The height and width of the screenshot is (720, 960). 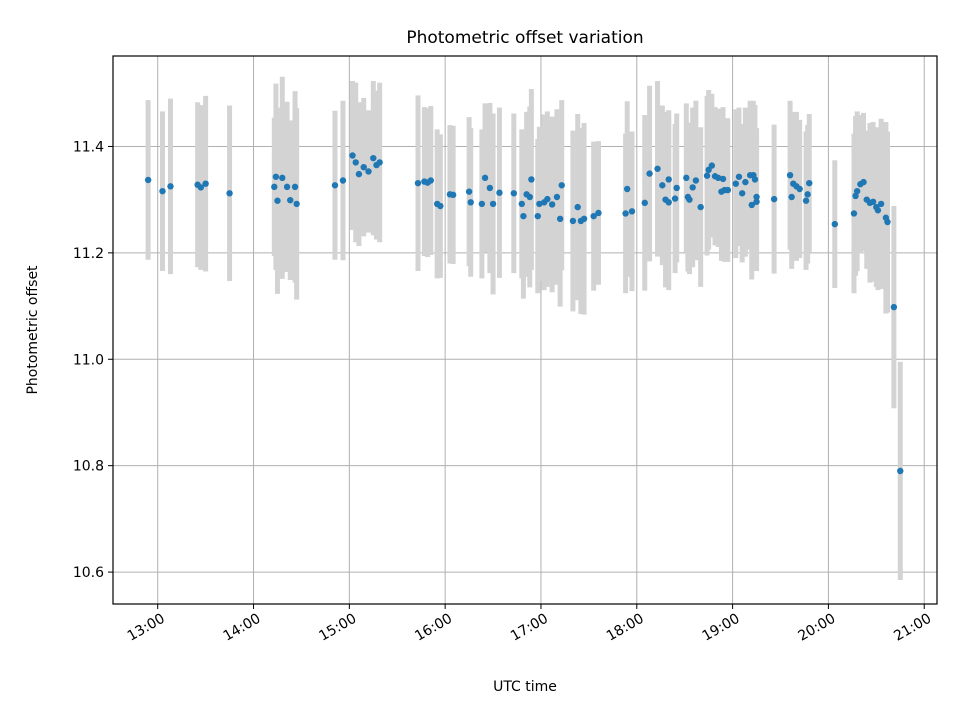 What do you see at coordinates (242, 628) in the screenshot?
I see `x-tick-label: 14:00` at bounding box center [242, 628].